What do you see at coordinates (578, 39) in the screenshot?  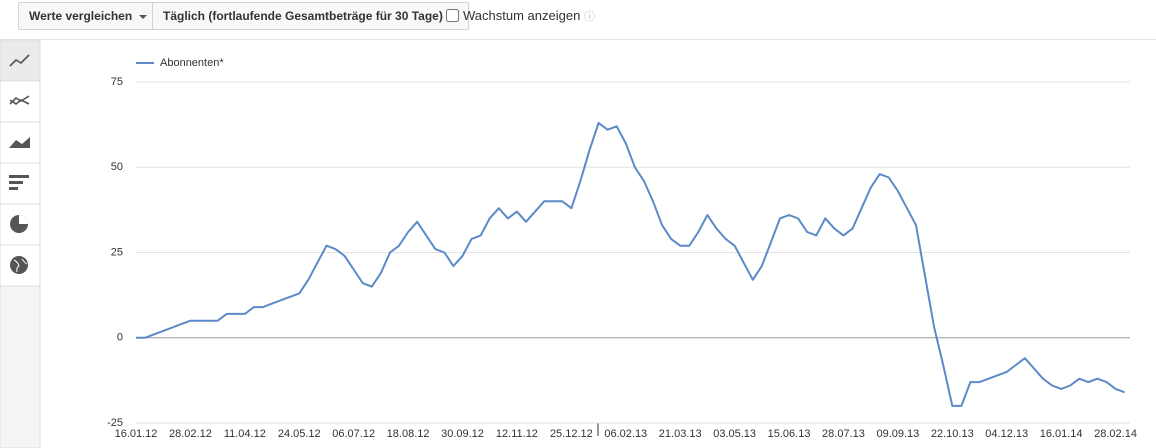 I see `separator` at bounding box center [578, 39].